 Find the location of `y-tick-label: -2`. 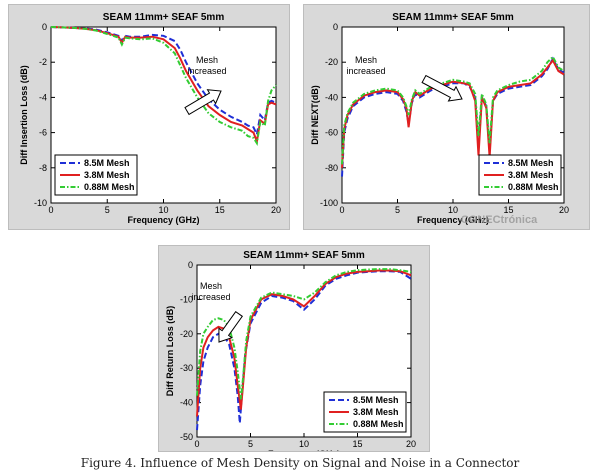

y-tick-label: -2 is located at coordinates (43, 62).